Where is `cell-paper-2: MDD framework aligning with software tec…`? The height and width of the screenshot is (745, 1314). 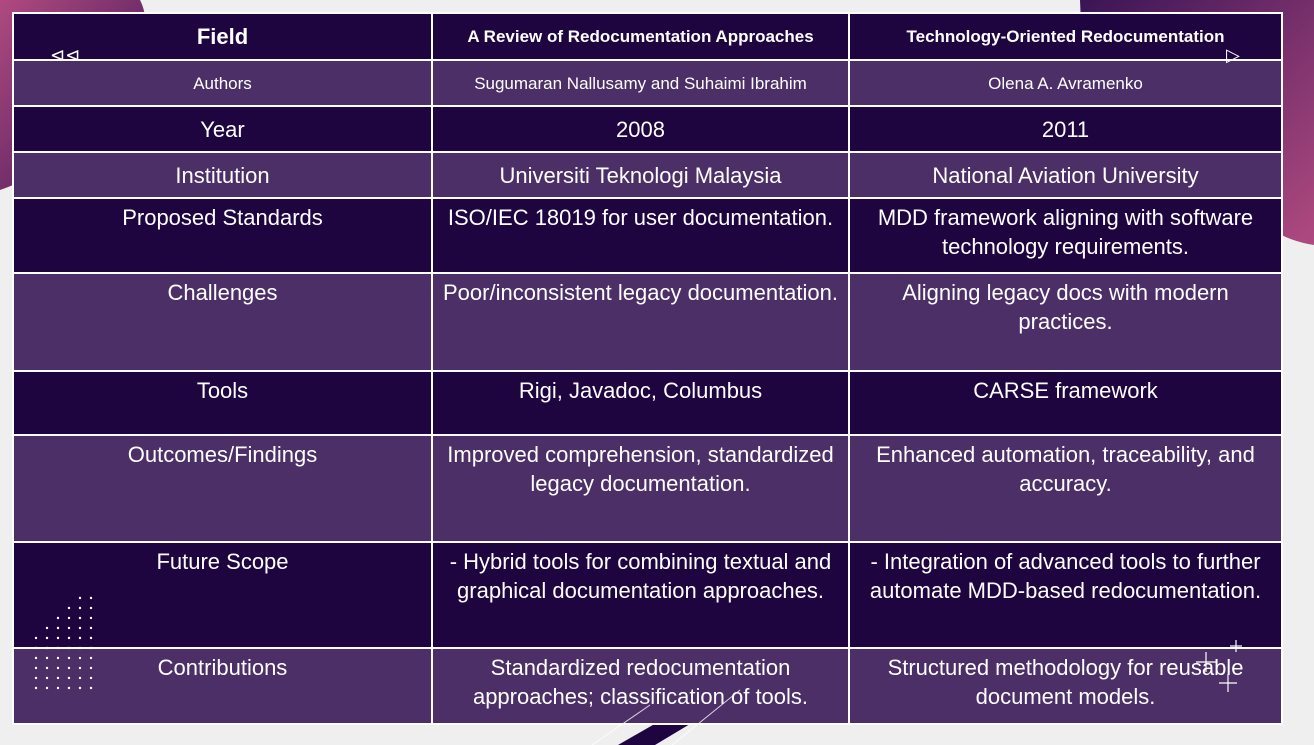
cell-paper-2: MDD framework aligning with software tec… is located at coordinates (1065, 235).